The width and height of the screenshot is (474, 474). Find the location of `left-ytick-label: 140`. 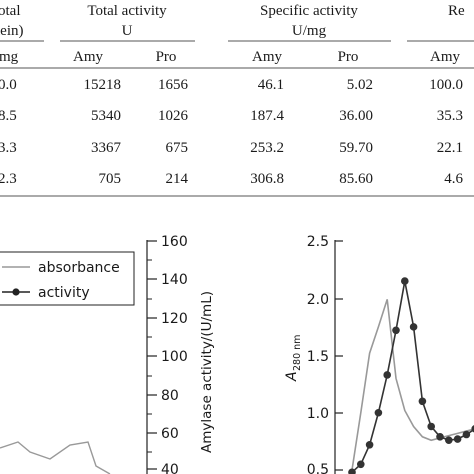

left-ytick-label: 140 is located at coordinates (174, 280).